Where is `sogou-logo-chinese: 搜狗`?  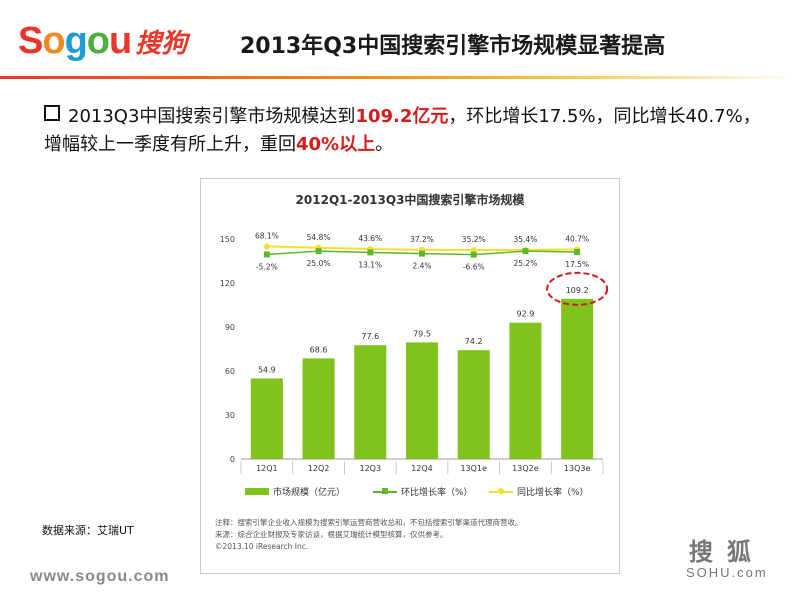 sogou-logo-chinese: 搜狗 is located at coordinates (161, 43).